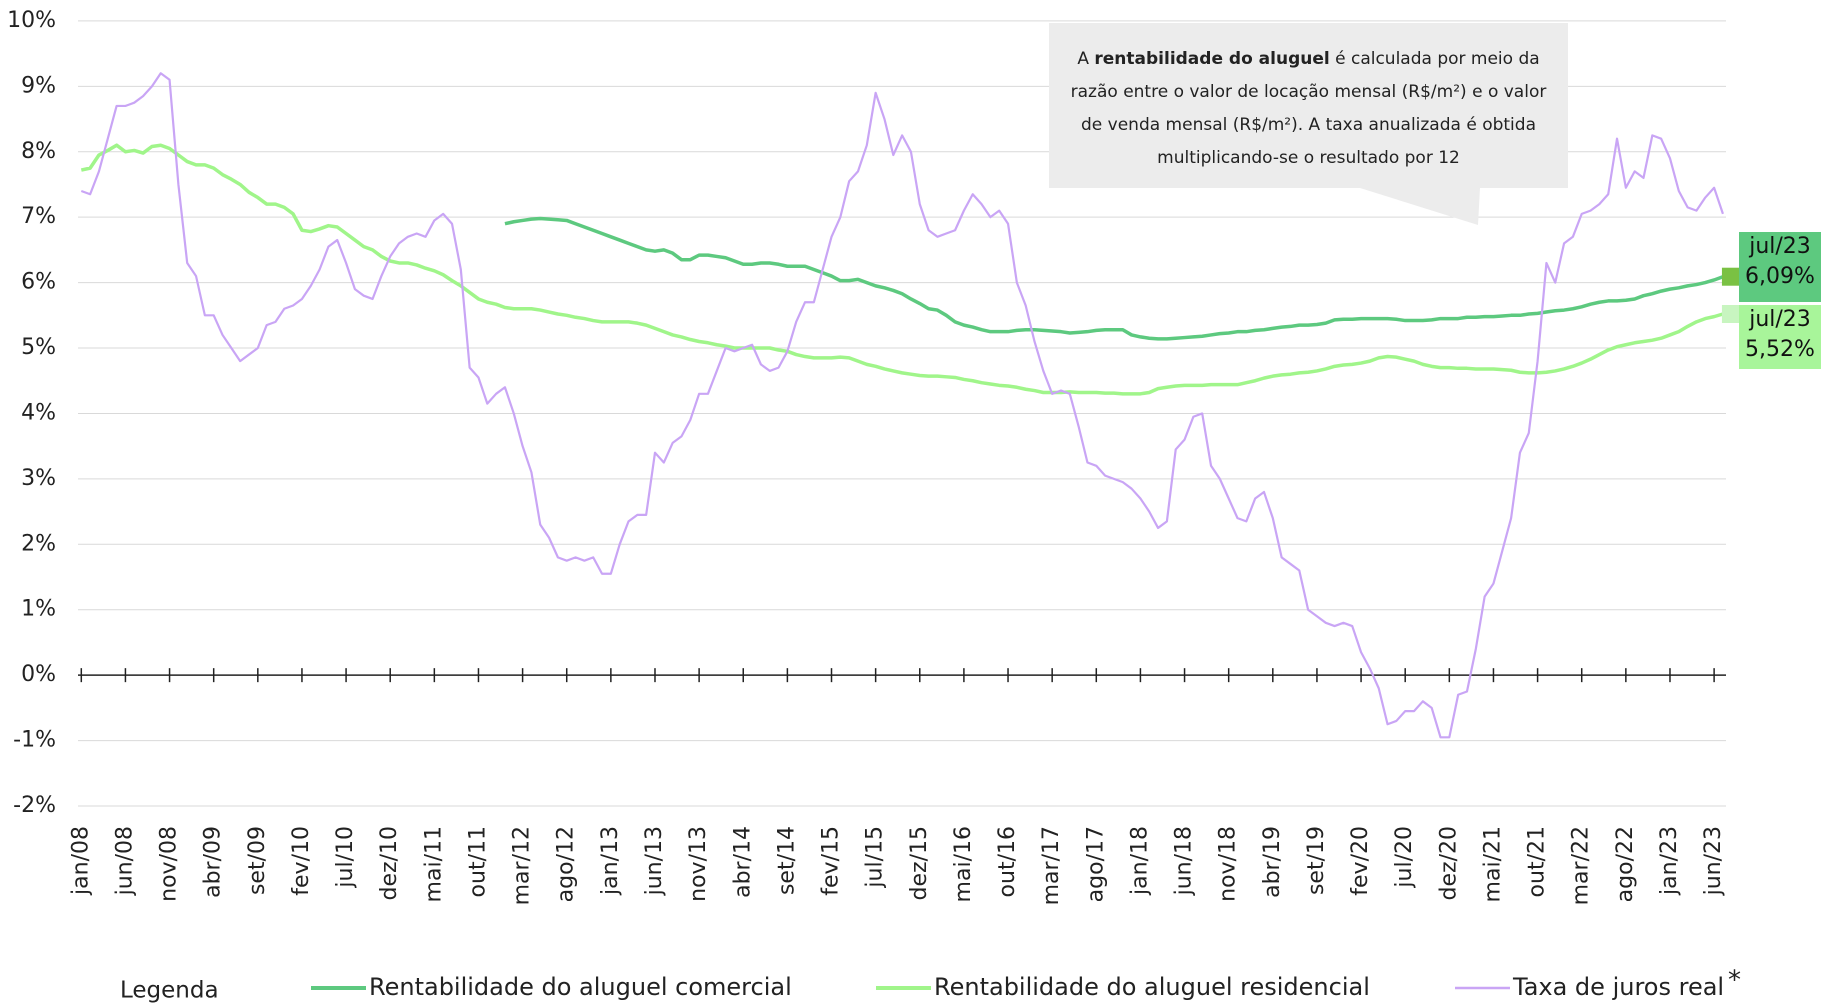 This screenshot has width=1821, height=1003. I want to click on x-tick-label: fev/10, so click(301, 861).